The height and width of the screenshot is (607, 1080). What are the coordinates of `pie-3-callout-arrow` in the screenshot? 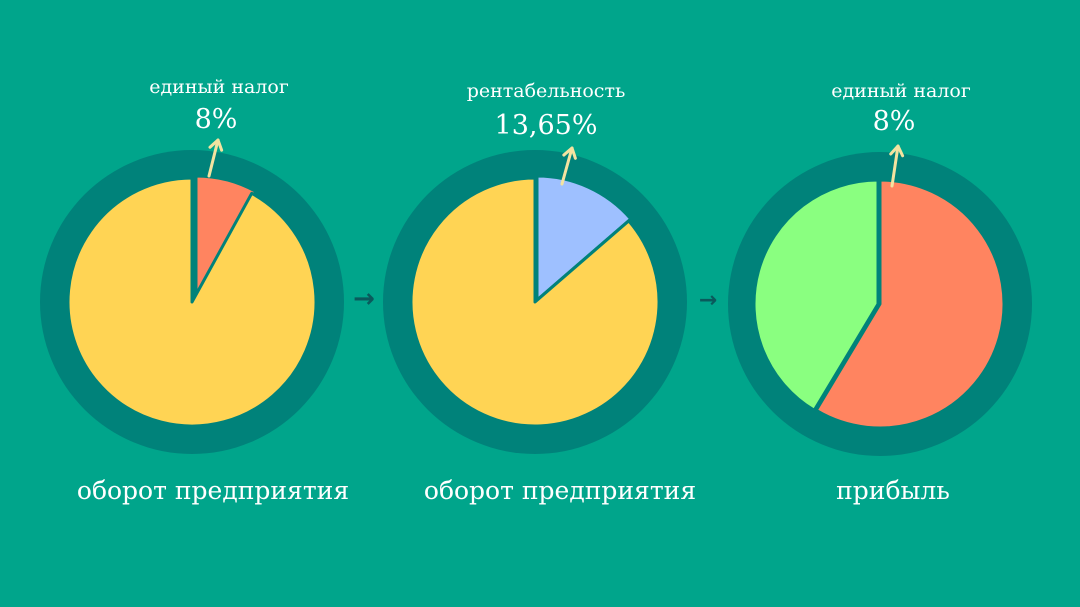 It's located at (895, 166).